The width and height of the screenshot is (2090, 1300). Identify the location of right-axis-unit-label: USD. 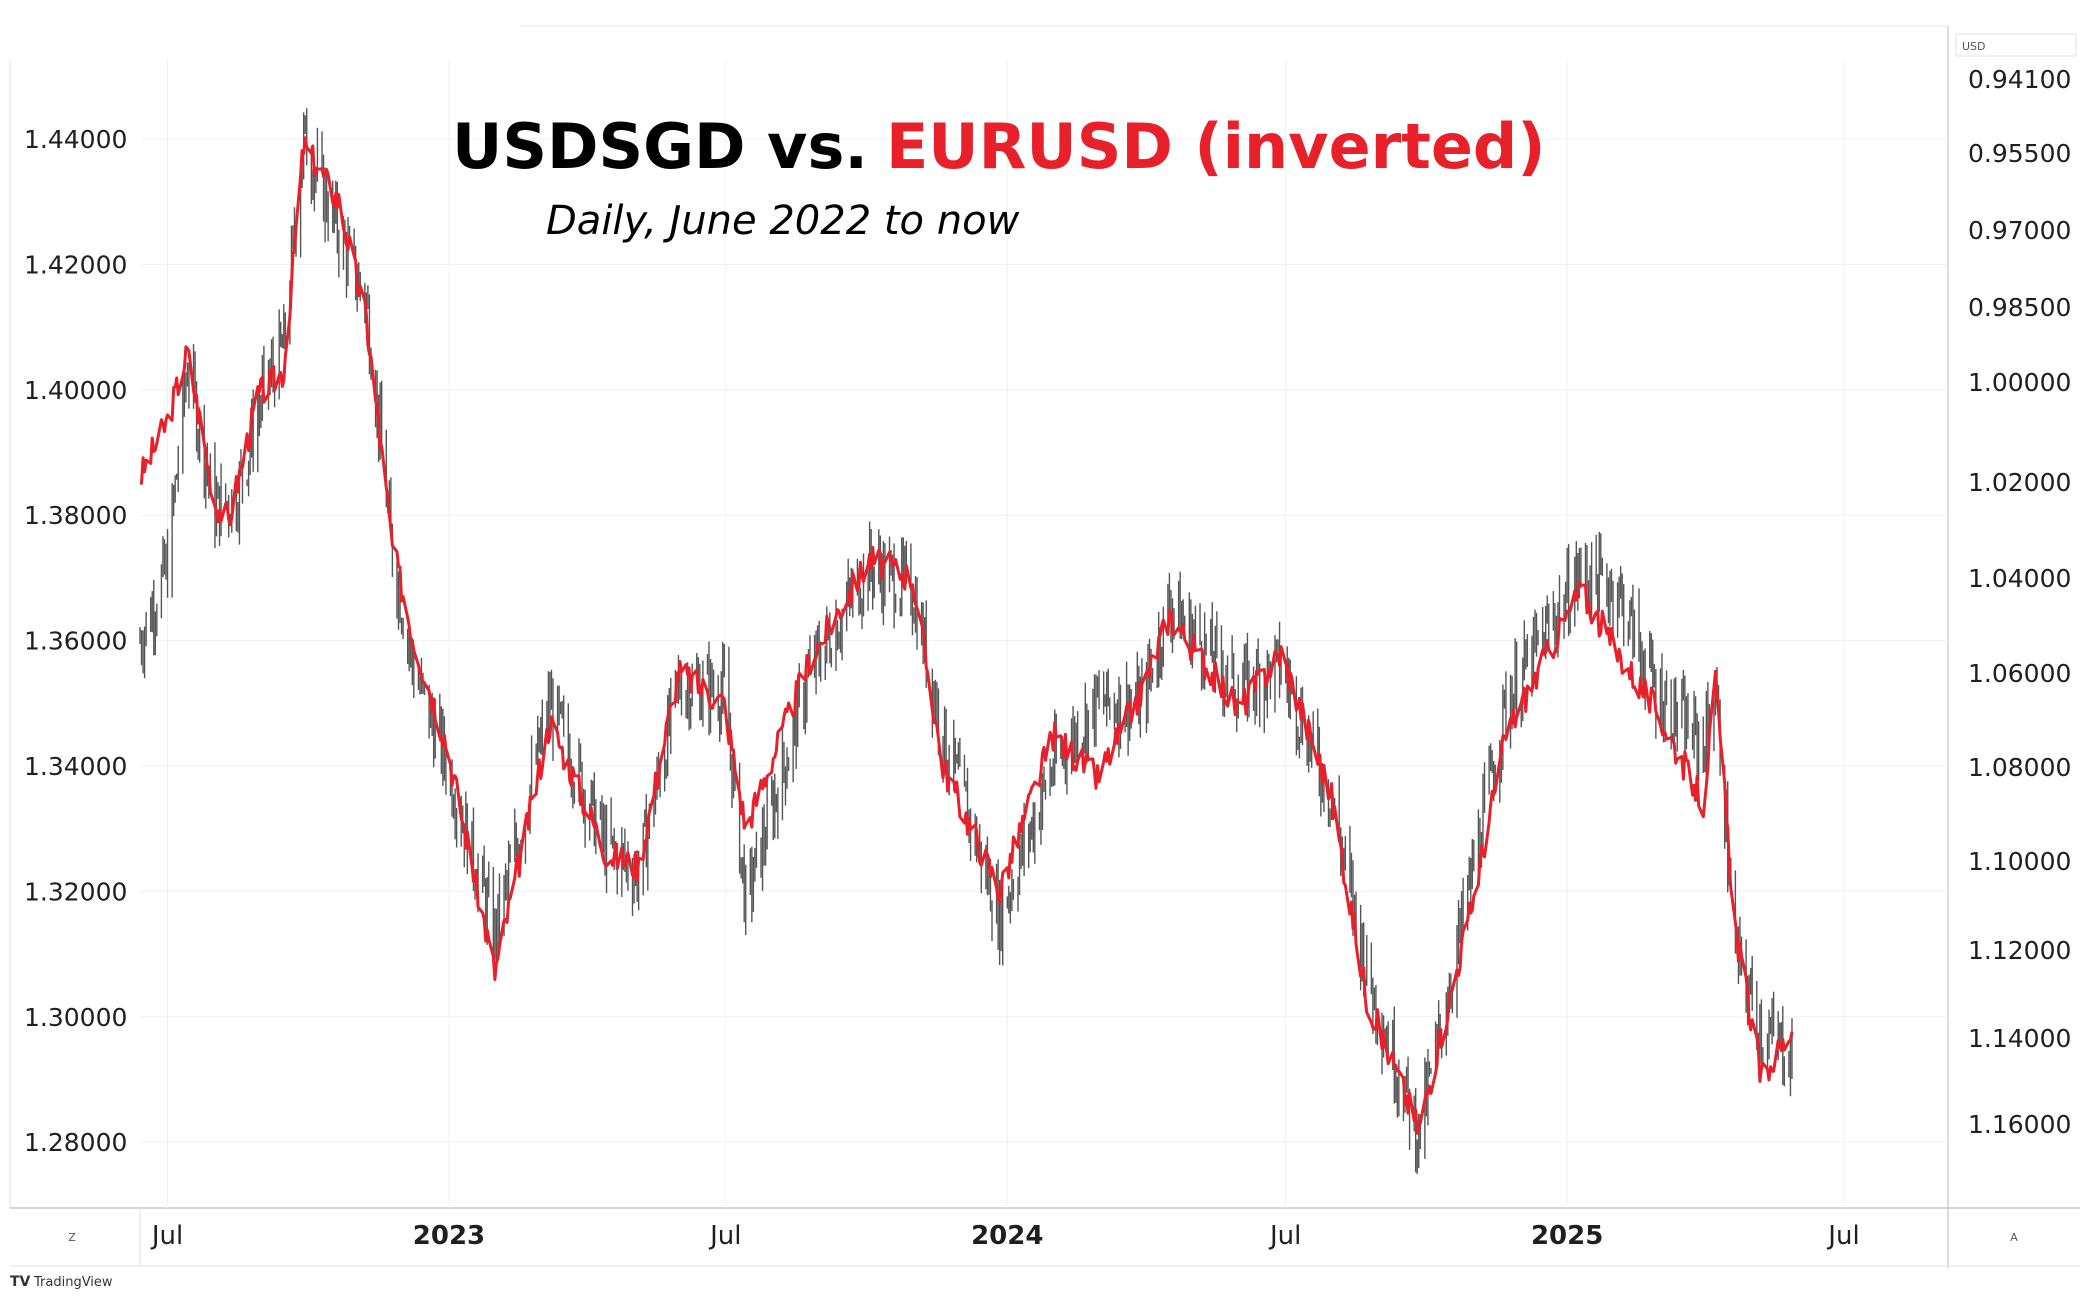
(1974, 46).